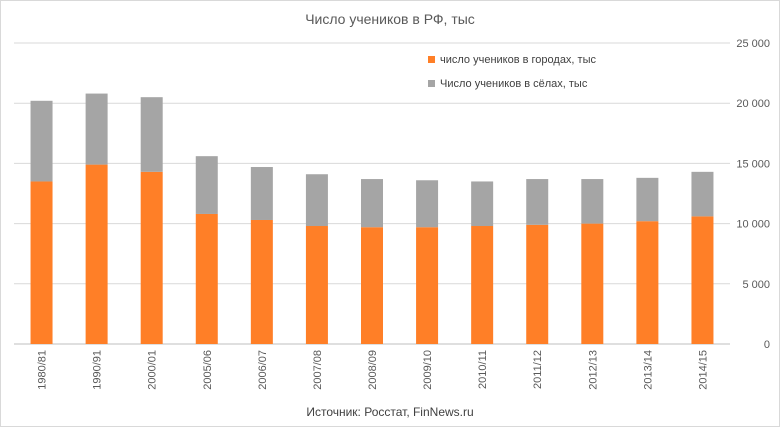  What do you see at coordinates (208, 370) in the screenshot?
I see `x-tick-label: 2005/06` at bounding box center [208, 370].